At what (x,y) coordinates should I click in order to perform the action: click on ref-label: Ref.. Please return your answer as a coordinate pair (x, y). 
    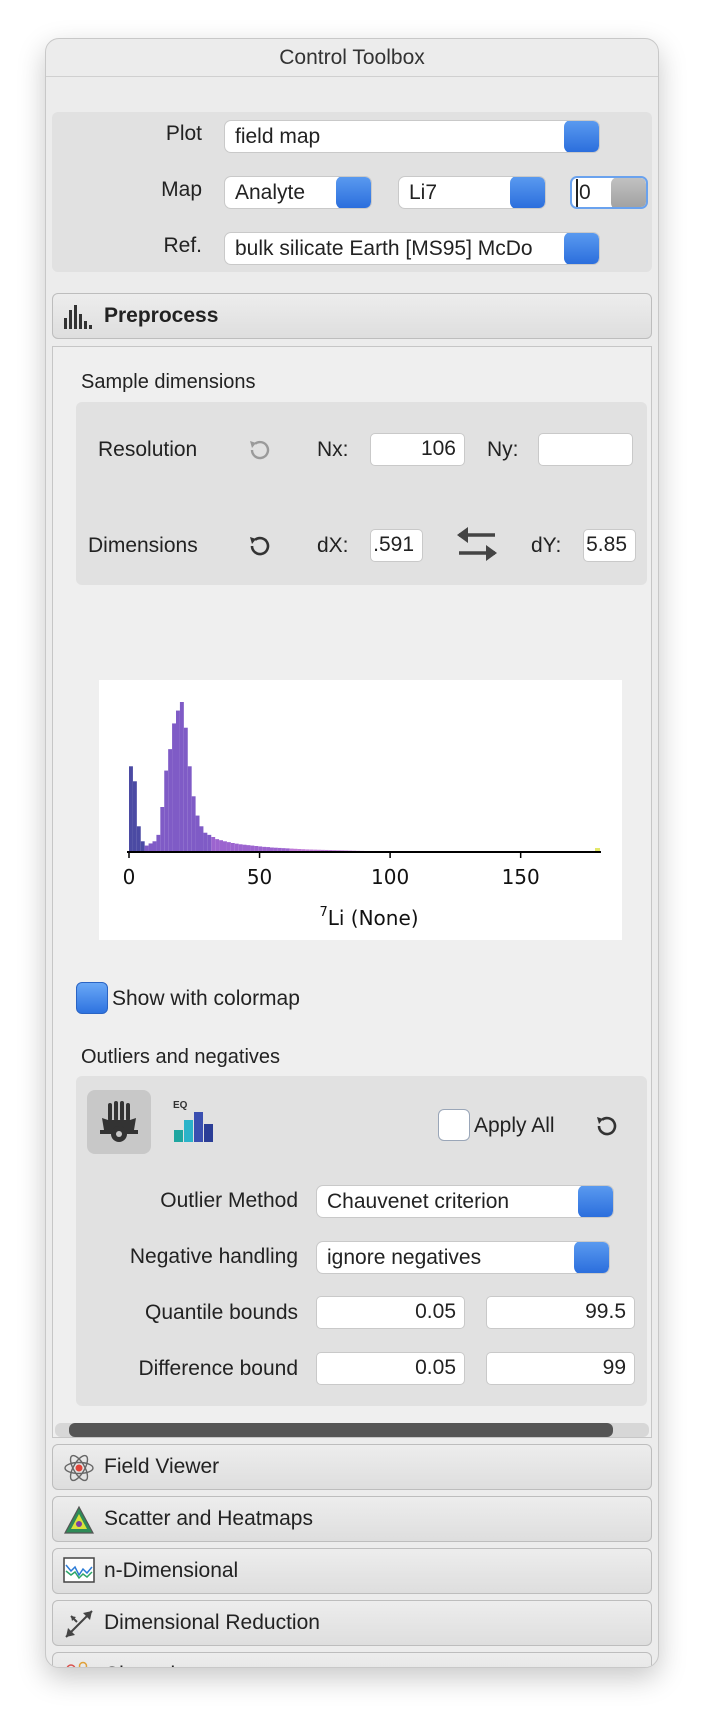
    Looking at the image, I should click on (182, 245).